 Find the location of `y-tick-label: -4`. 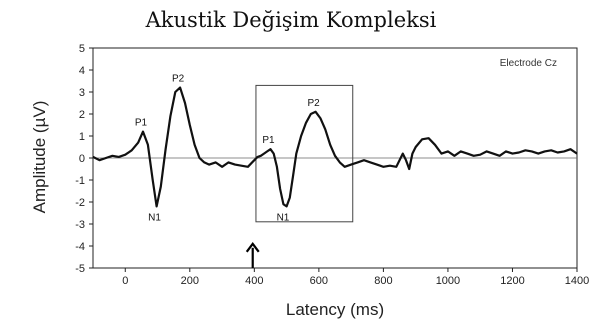

y-tick-label: -4 is located at coordinates (80, 247).